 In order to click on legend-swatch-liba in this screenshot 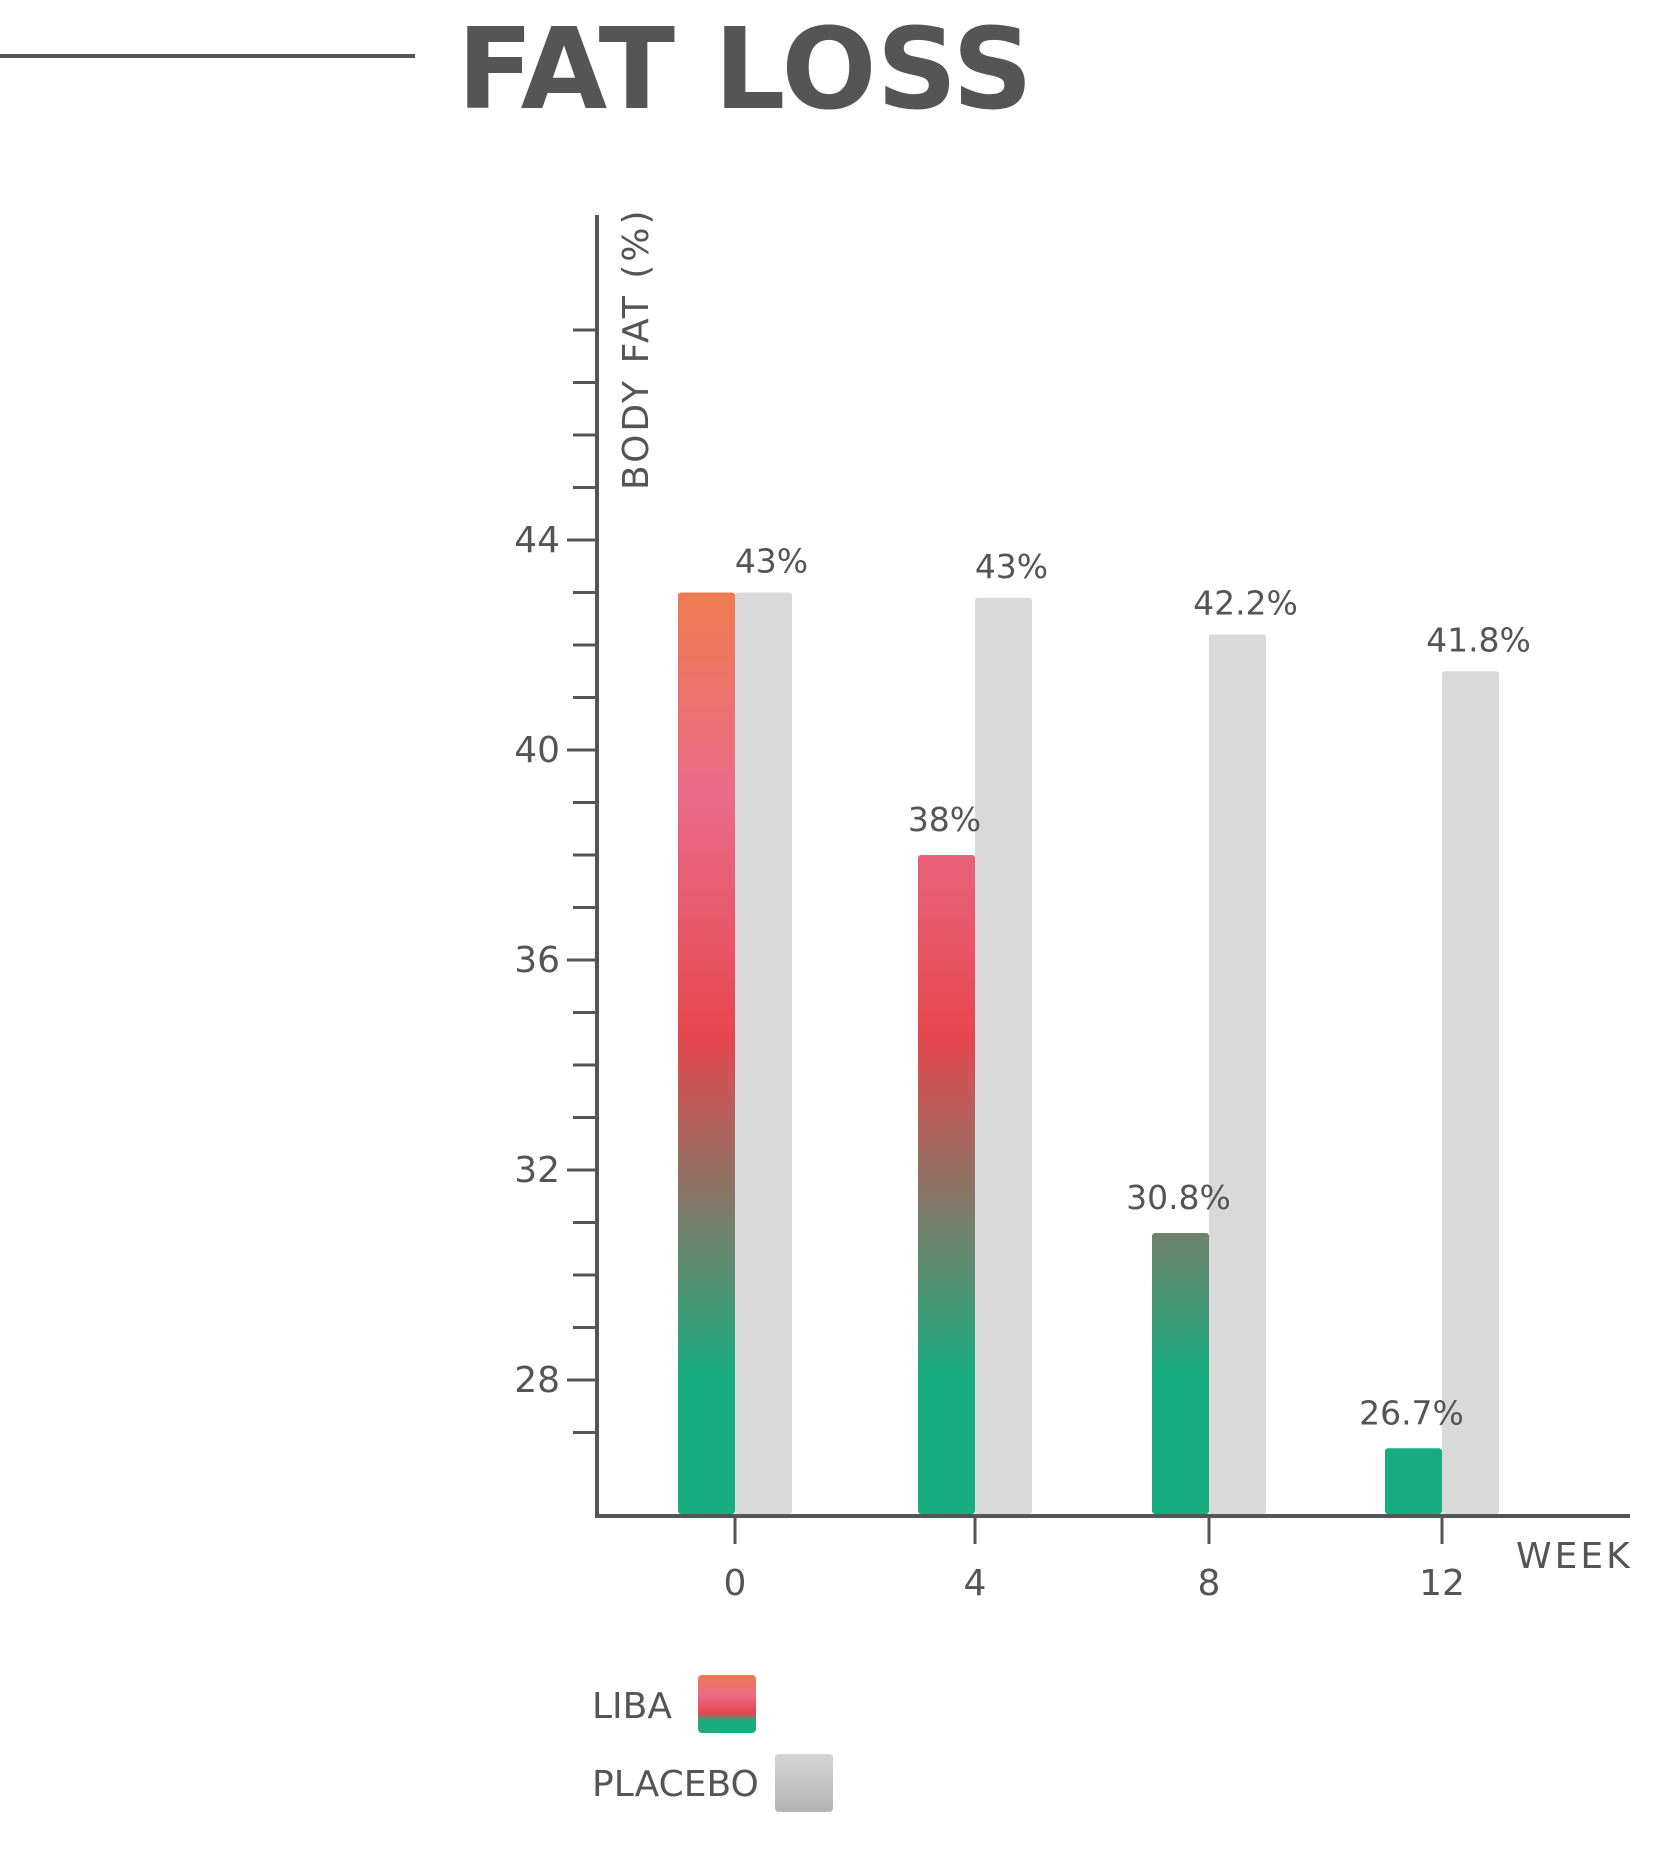, I will do `click(727, 1704)`.